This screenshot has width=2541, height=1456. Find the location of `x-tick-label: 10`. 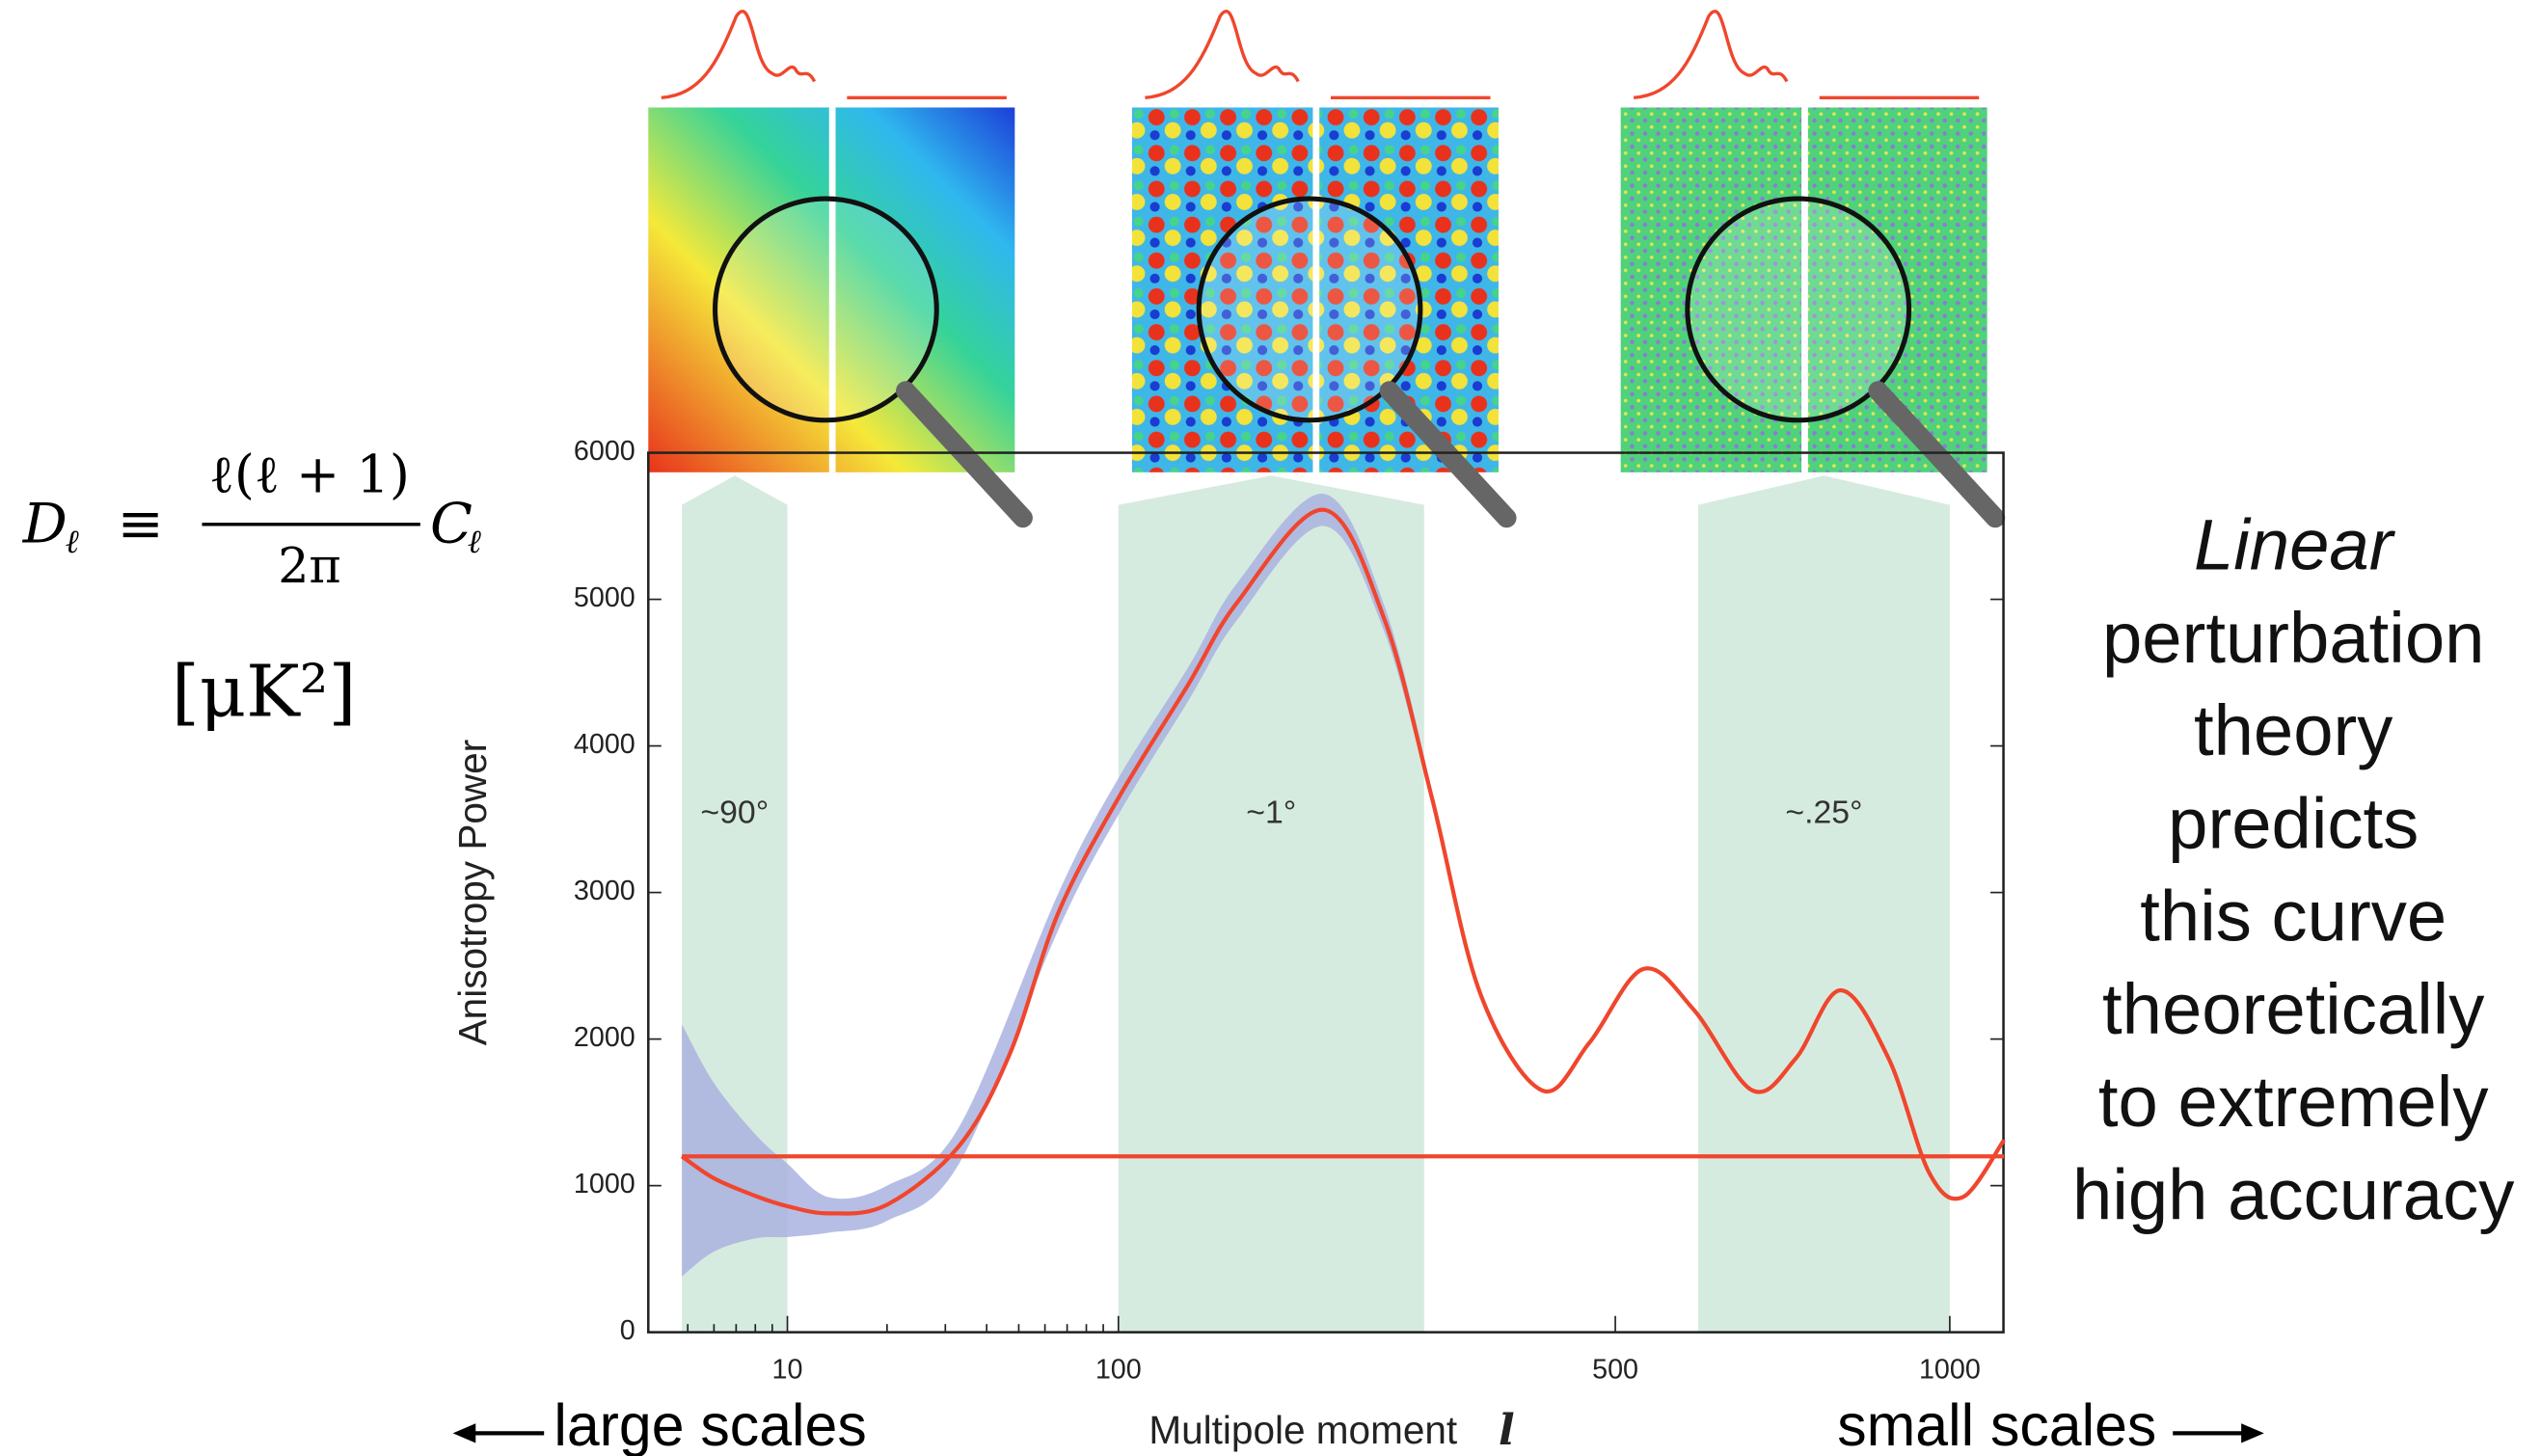

x-tick-label: 10 is located at coordinates (787, 1371).